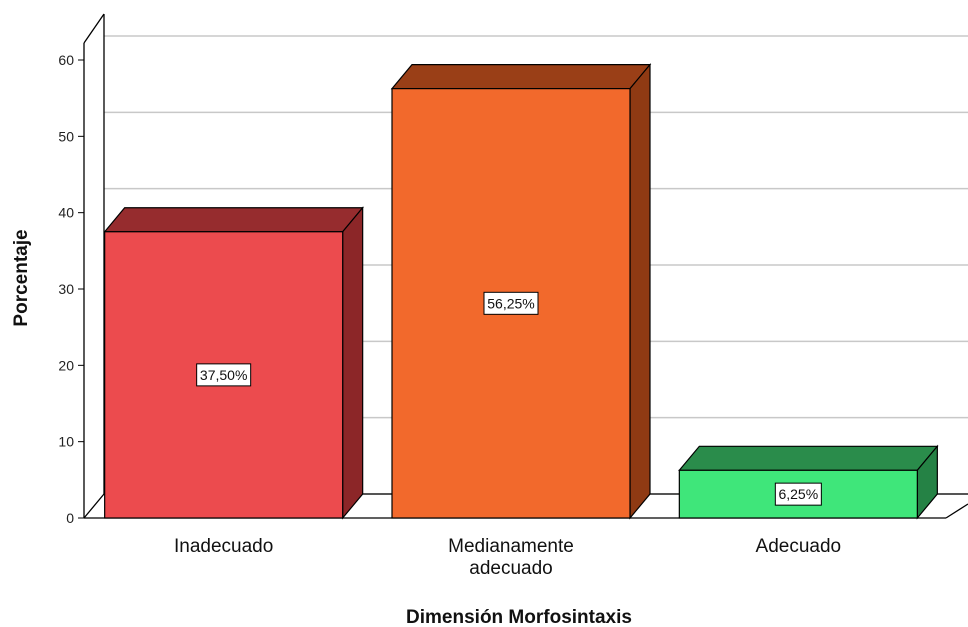 The image size is (968, 627). I want to click on x-axis-title: Dimensión Morfosintaxis, so click(519, 617).